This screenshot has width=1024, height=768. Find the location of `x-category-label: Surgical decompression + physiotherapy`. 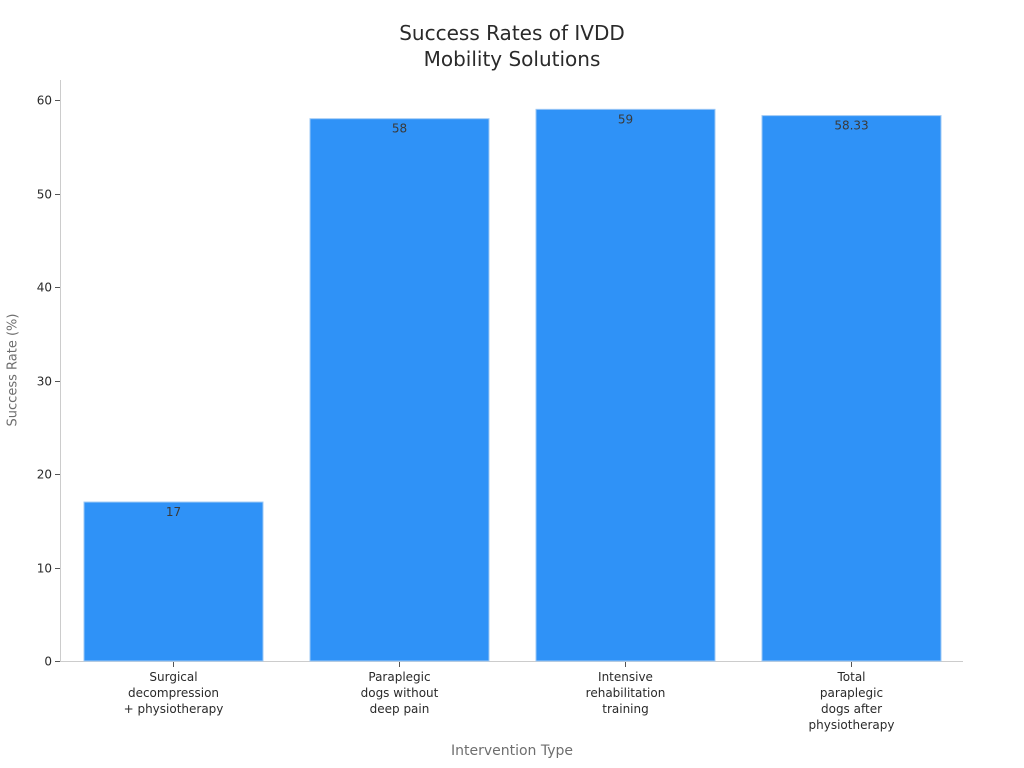

x-category-label: Surgical decompression + physiotherapy is located at coordinates (174, 693).